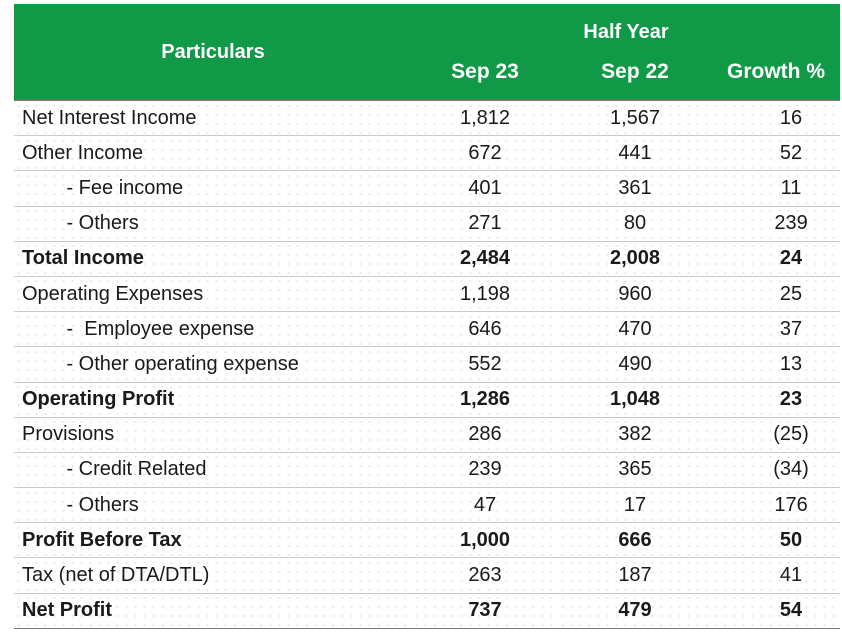  I want to click on growth-value: 11, so click(776, 188).